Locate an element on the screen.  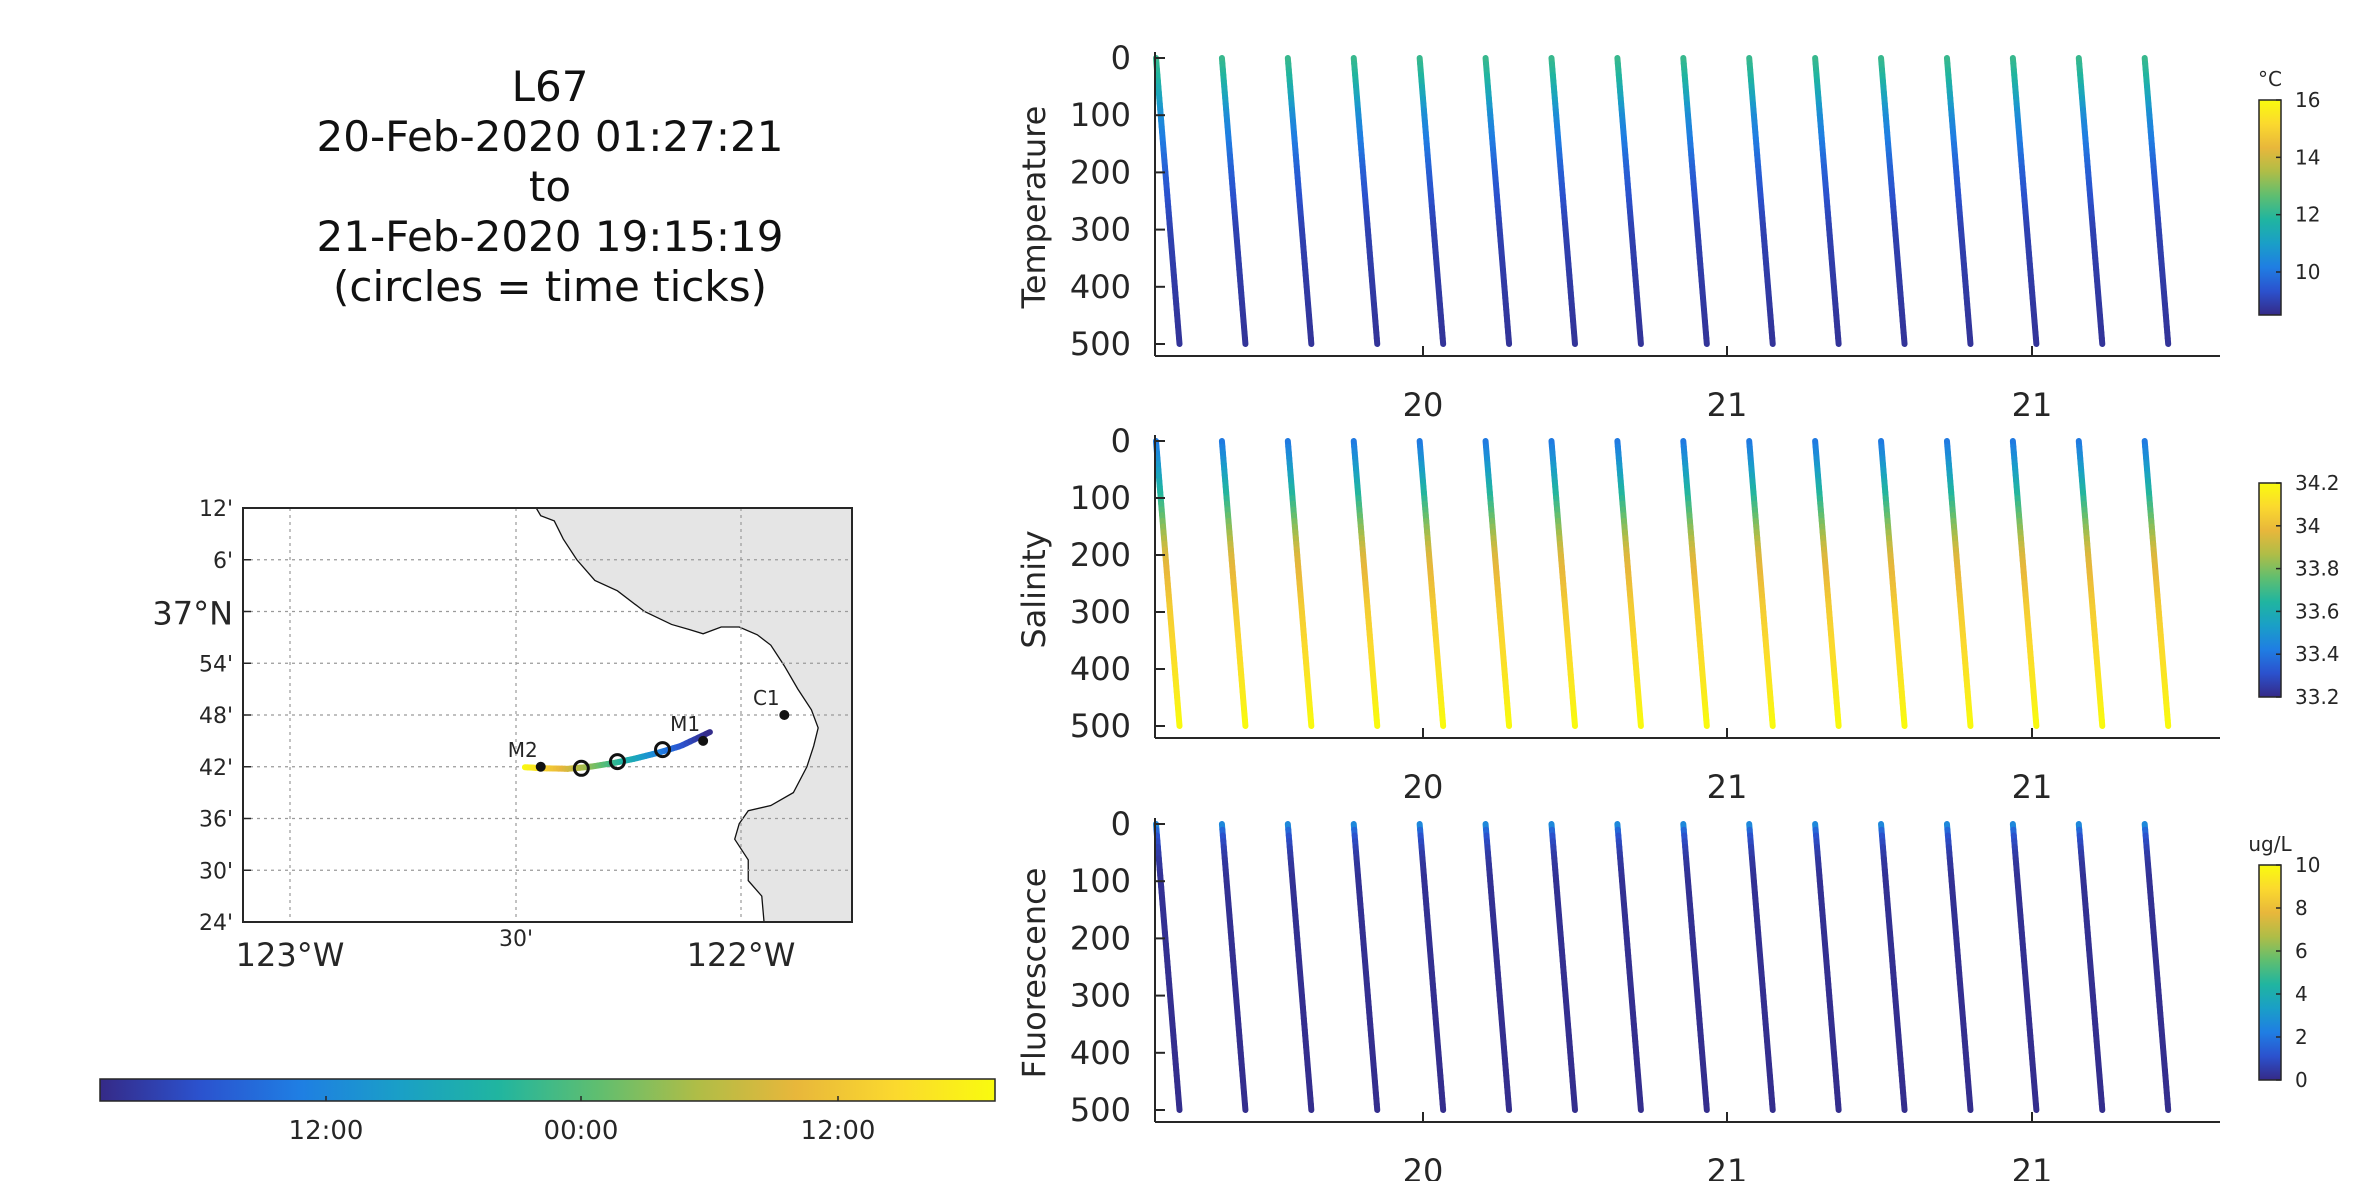
lat-tick-label: 24' is located at coordinates (216, 923).